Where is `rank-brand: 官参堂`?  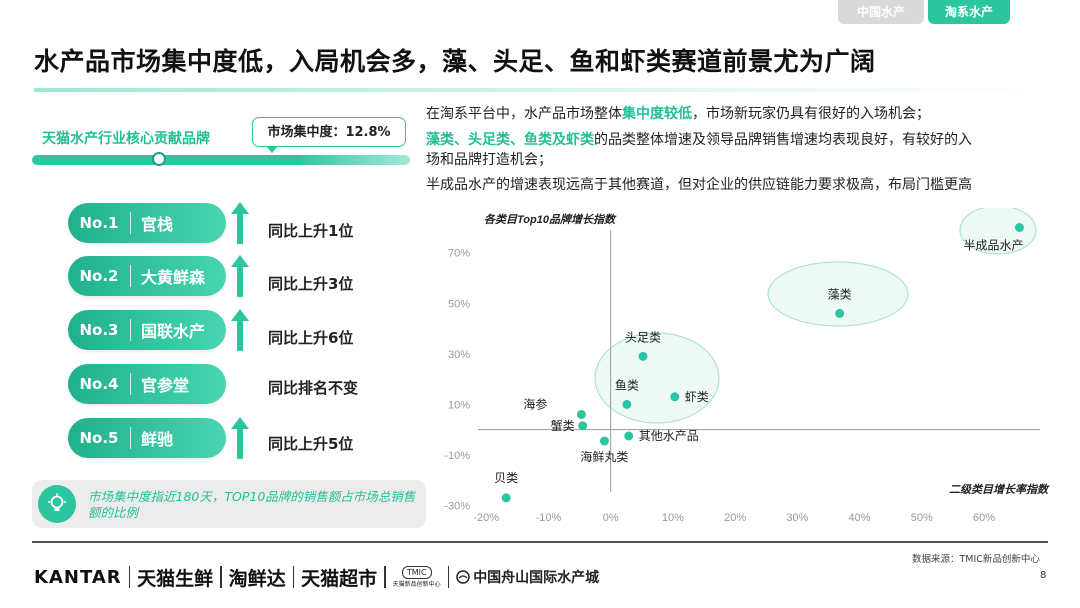
rank-brand: 官参堂 is located at coordinates (165, 385).